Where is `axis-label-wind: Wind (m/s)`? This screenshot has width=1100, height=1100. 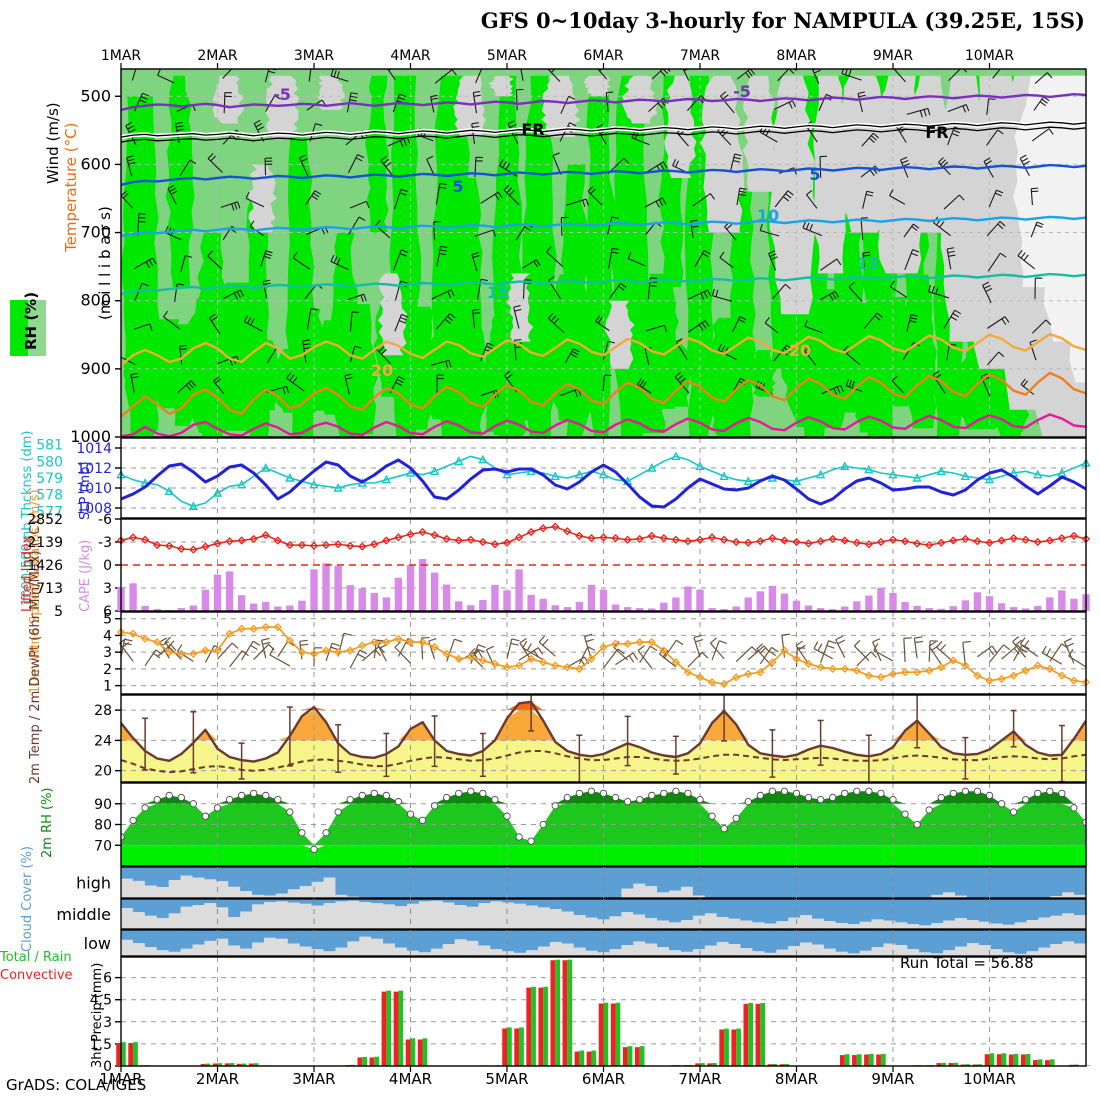 axis-label-wind: Wind (m/s) is located at coordinates (53, 143).